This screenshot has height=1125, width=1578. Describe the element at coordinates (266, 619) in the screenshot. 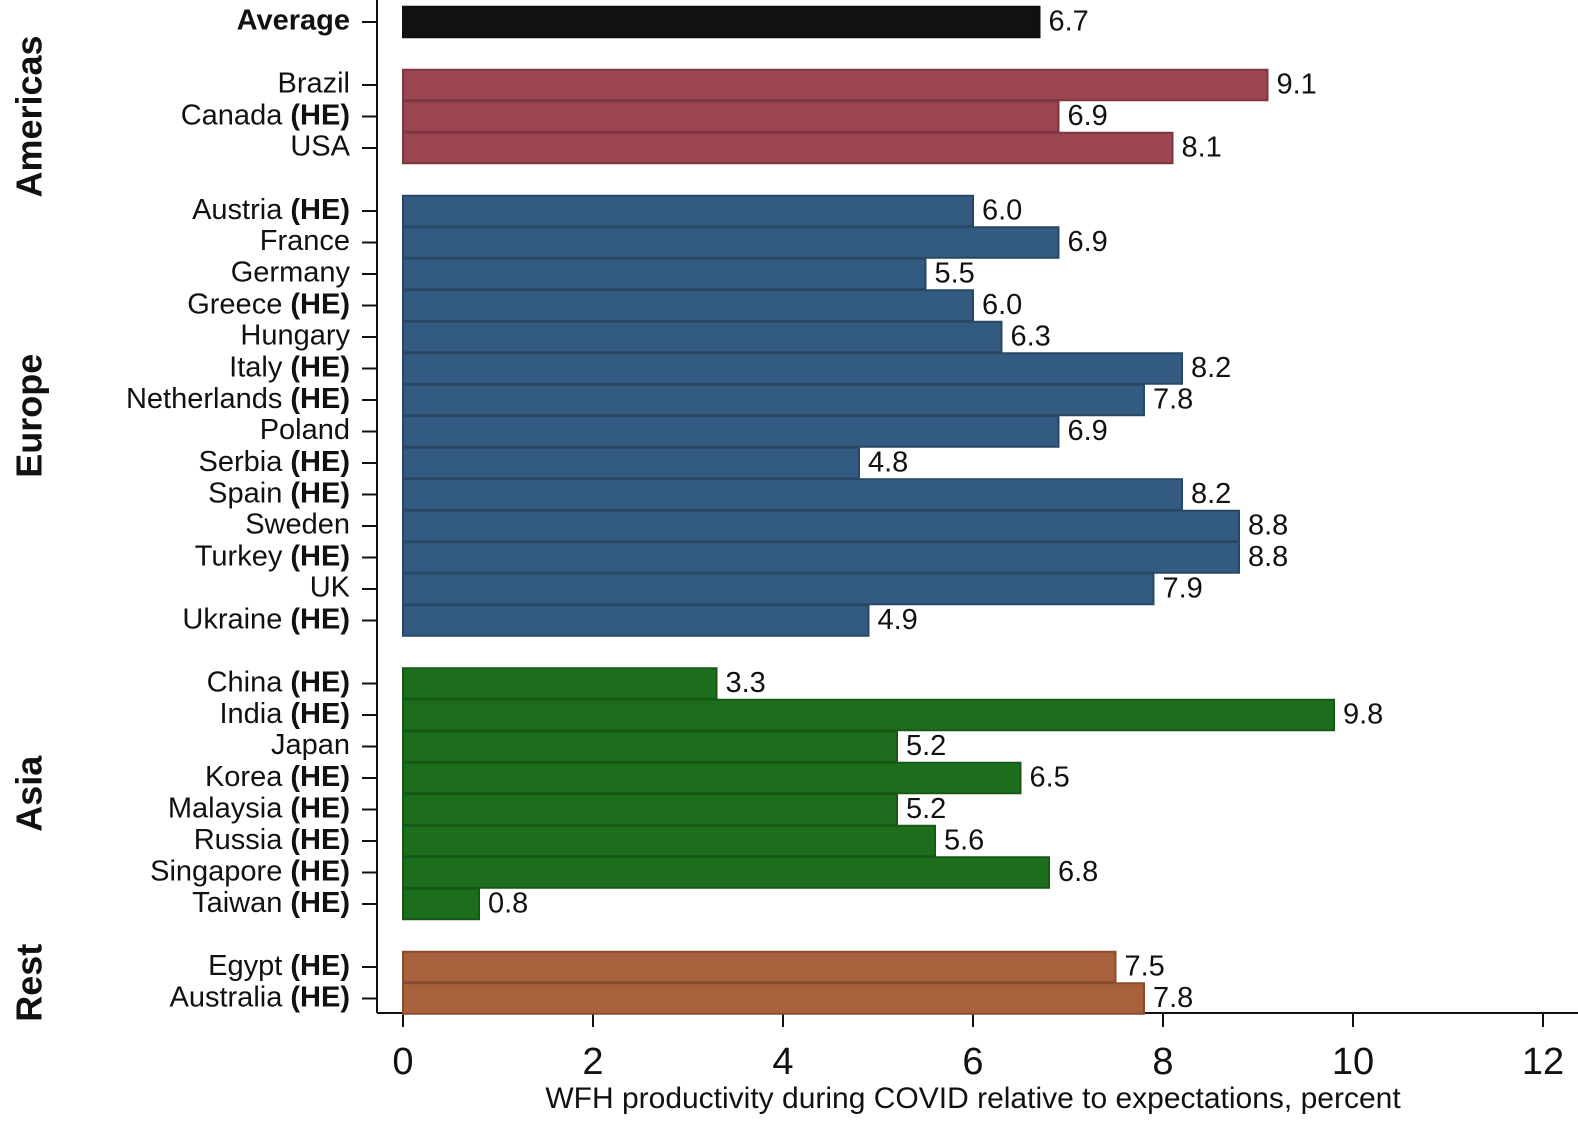

I see `category-label: Ukraine (HE)` at that location.